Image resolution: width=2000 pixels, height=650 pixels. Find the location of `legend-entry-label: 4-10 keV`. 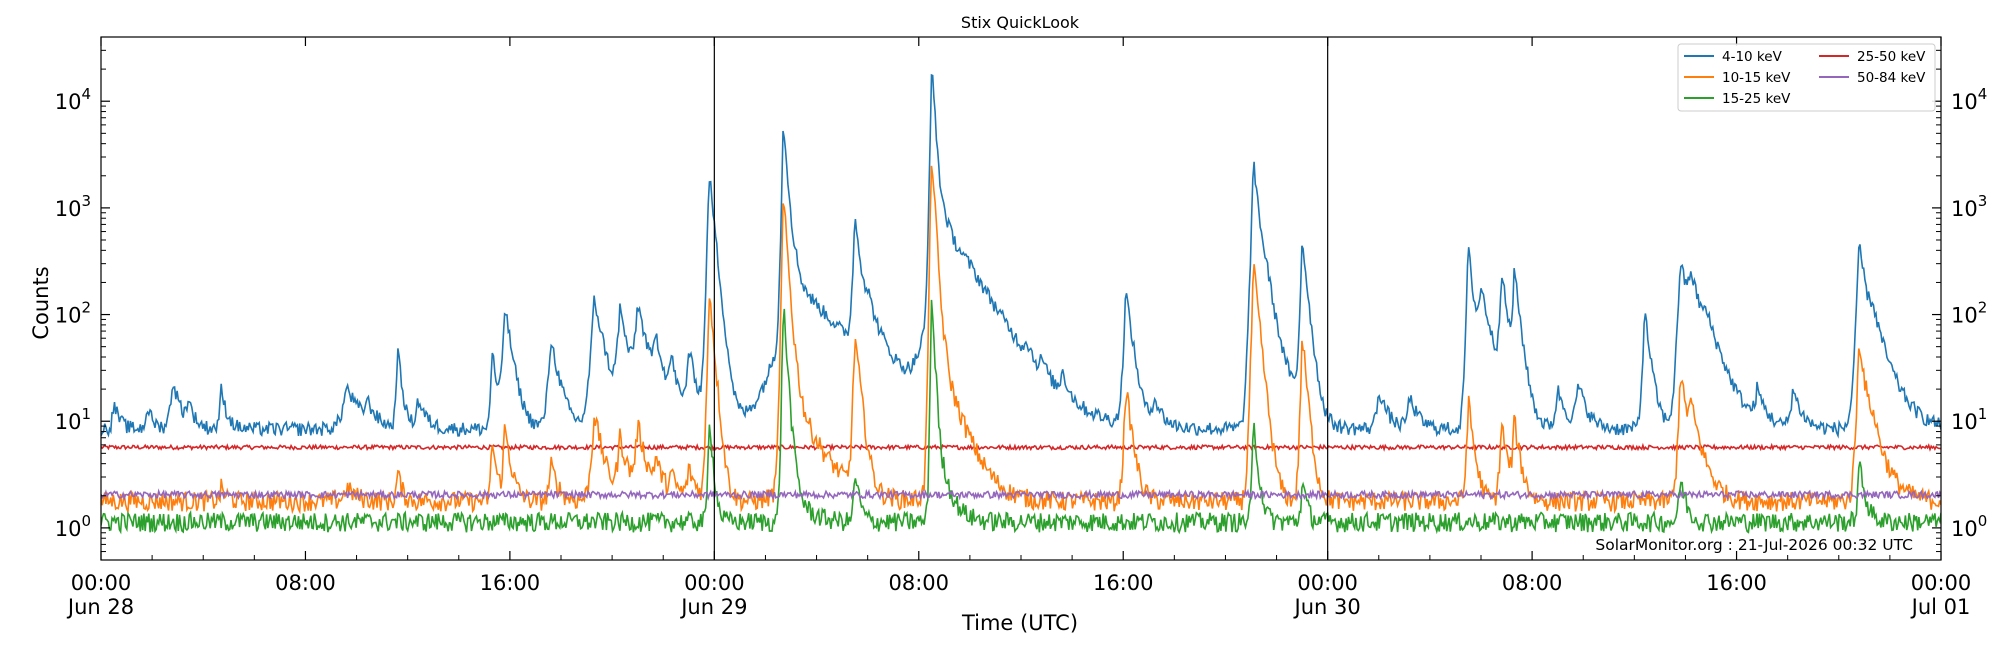

legend-entry-label: 4-10 keV is located at coordinates (1752, 57).